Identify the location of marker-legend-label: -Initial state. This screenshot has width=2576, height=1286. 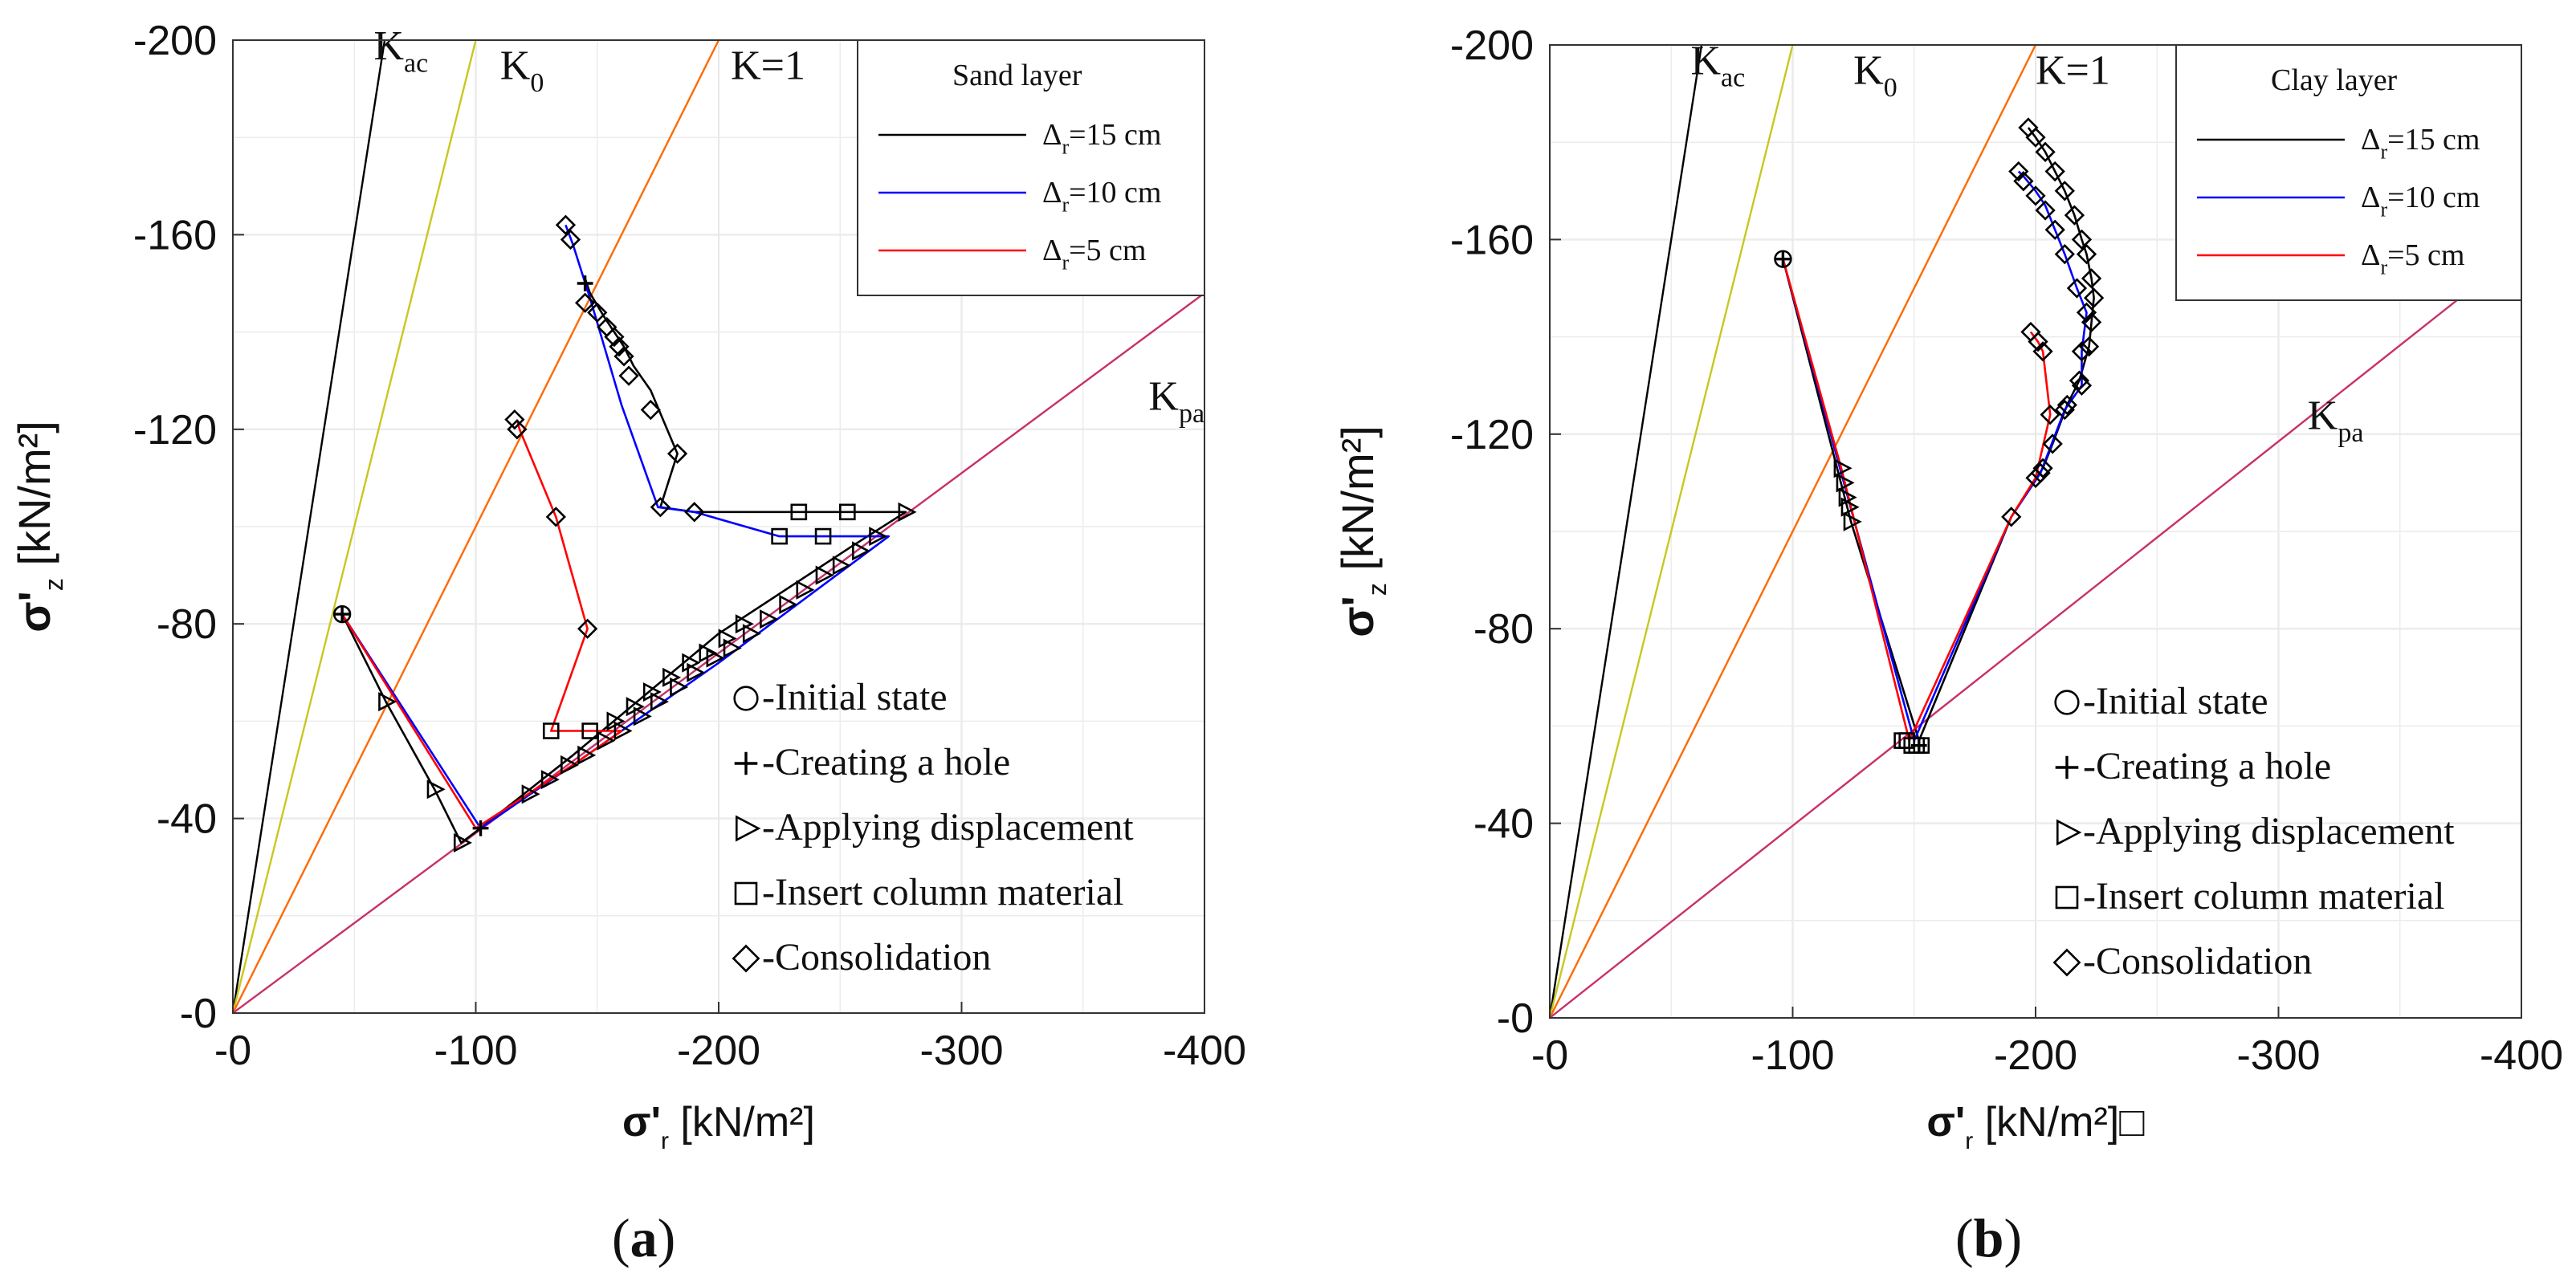
(2175, 701).